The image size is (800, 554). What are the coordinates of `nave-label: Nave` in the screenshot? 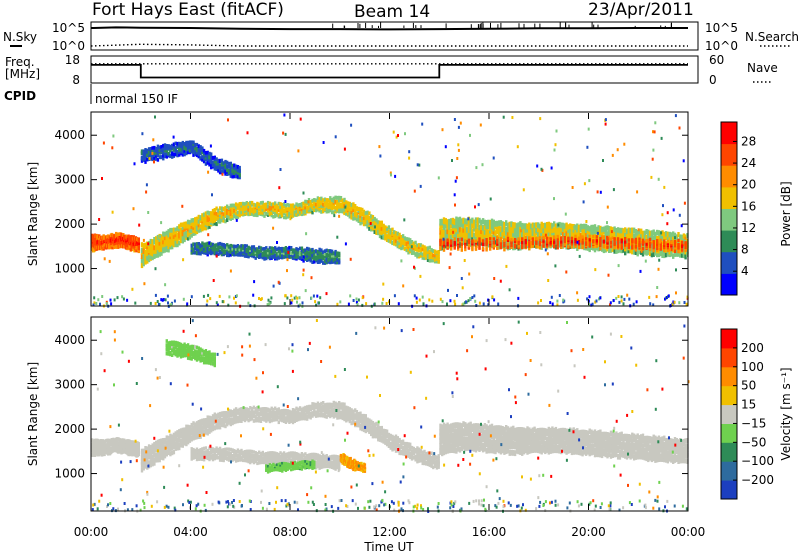 It's located at (762, 68).